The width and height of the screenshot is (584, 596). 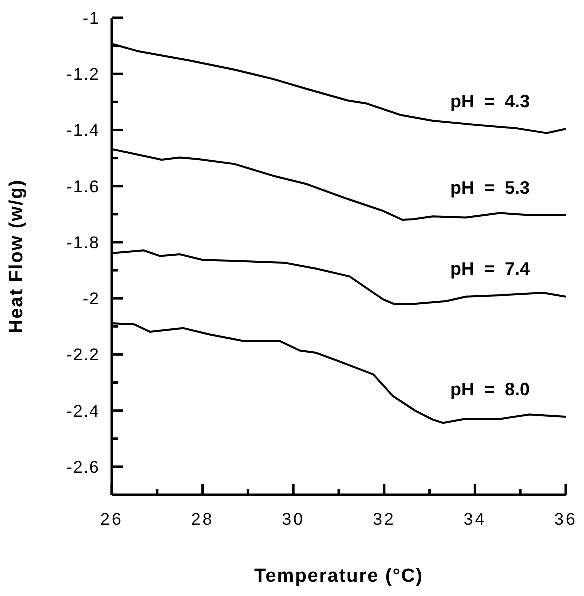 What do you see at coordinates (384, 519) in the screenshot?
I see `x-tick-label: 32` at bounding box center [384, 519].